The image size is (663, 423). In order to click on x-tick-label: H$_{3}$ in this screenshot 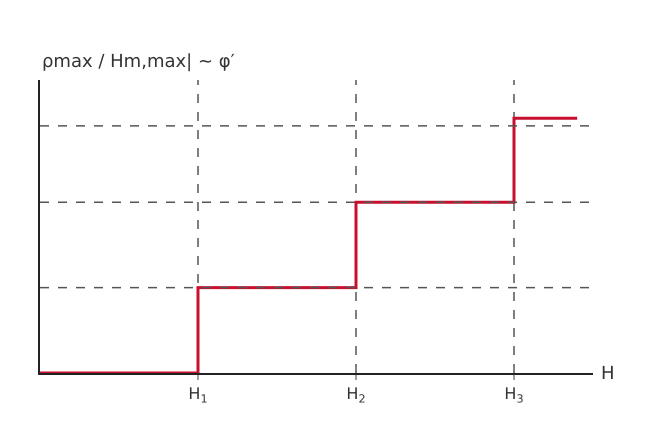, I will do `click(514, 395)`.